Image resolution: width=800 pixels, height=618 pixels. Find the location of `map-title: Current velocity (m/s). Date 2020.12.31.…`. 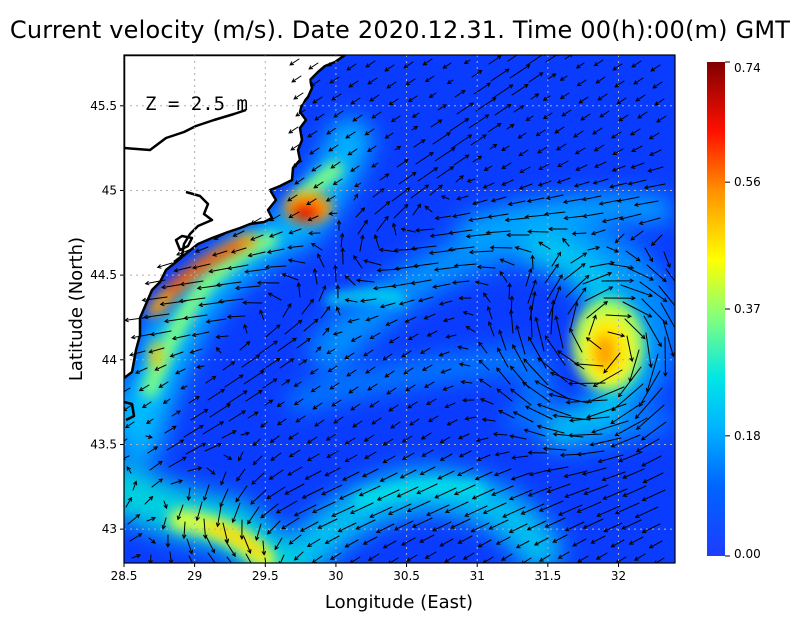

map-title: Current velocity (m/s). Date 2020.12.31.… is located at coordinates (400, 30).